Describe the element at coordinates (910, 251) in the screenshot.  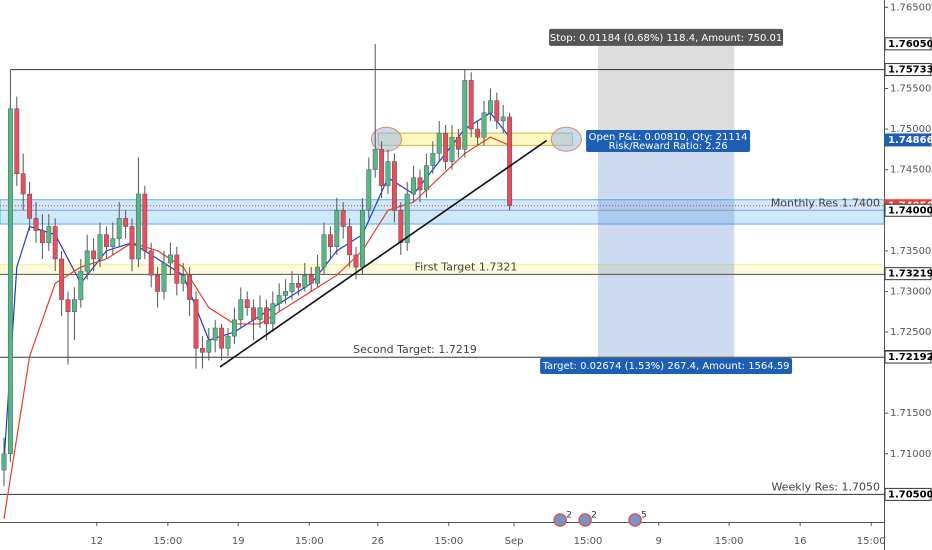
I see `y-tick-label: 1.73500` at that location.